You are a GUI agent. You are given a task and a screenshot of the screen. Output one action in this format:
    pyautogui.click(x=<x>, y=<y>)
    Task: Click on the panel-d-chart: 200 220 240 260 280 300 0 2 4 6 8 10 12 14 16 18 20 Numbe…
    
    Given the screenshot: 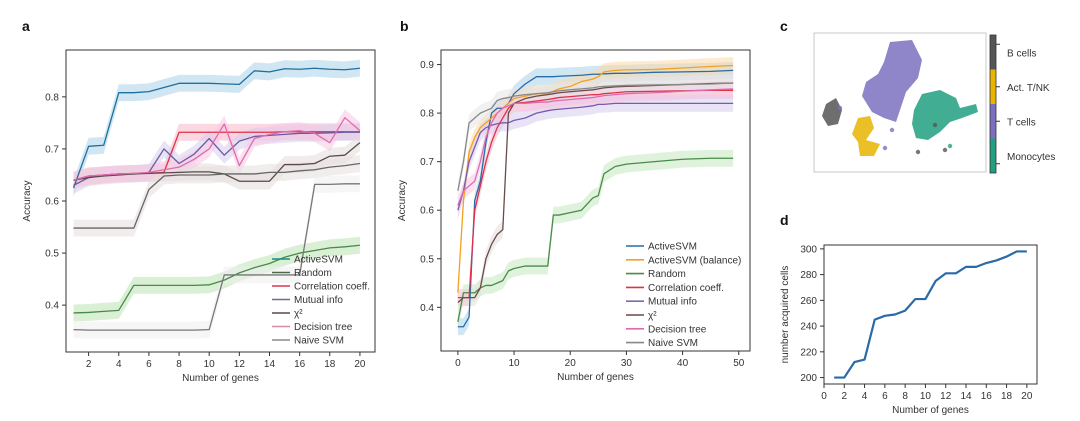 What is the action you would take?
    pyautogui.click(x=909, y=330)
    